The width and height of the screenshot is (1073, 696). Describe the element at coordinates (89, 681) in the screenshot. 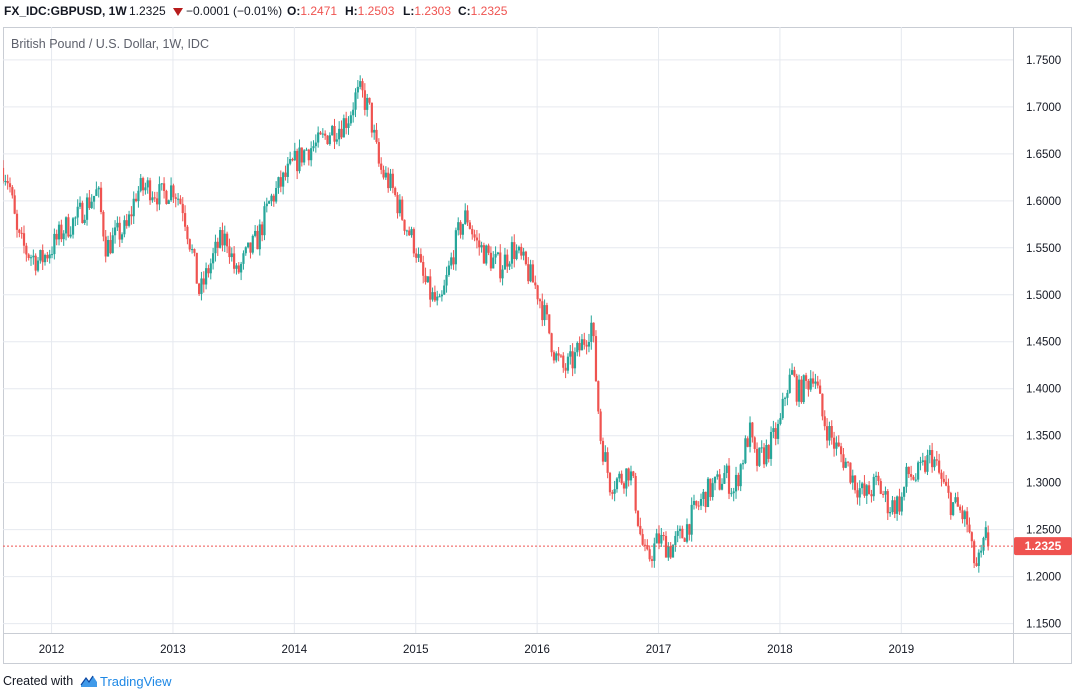

I see `tradingview-logo-icon` at that location.